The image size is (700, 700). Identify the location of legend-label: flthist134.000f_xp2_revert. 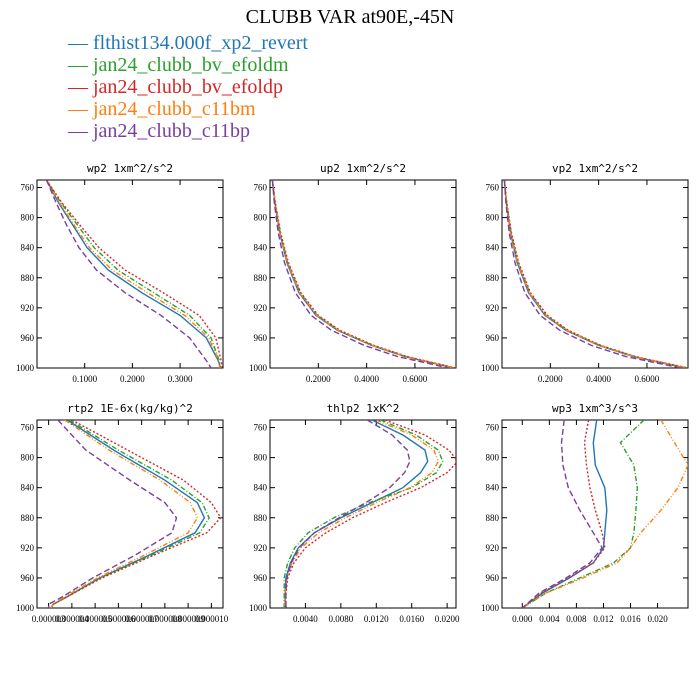
(200, 43).